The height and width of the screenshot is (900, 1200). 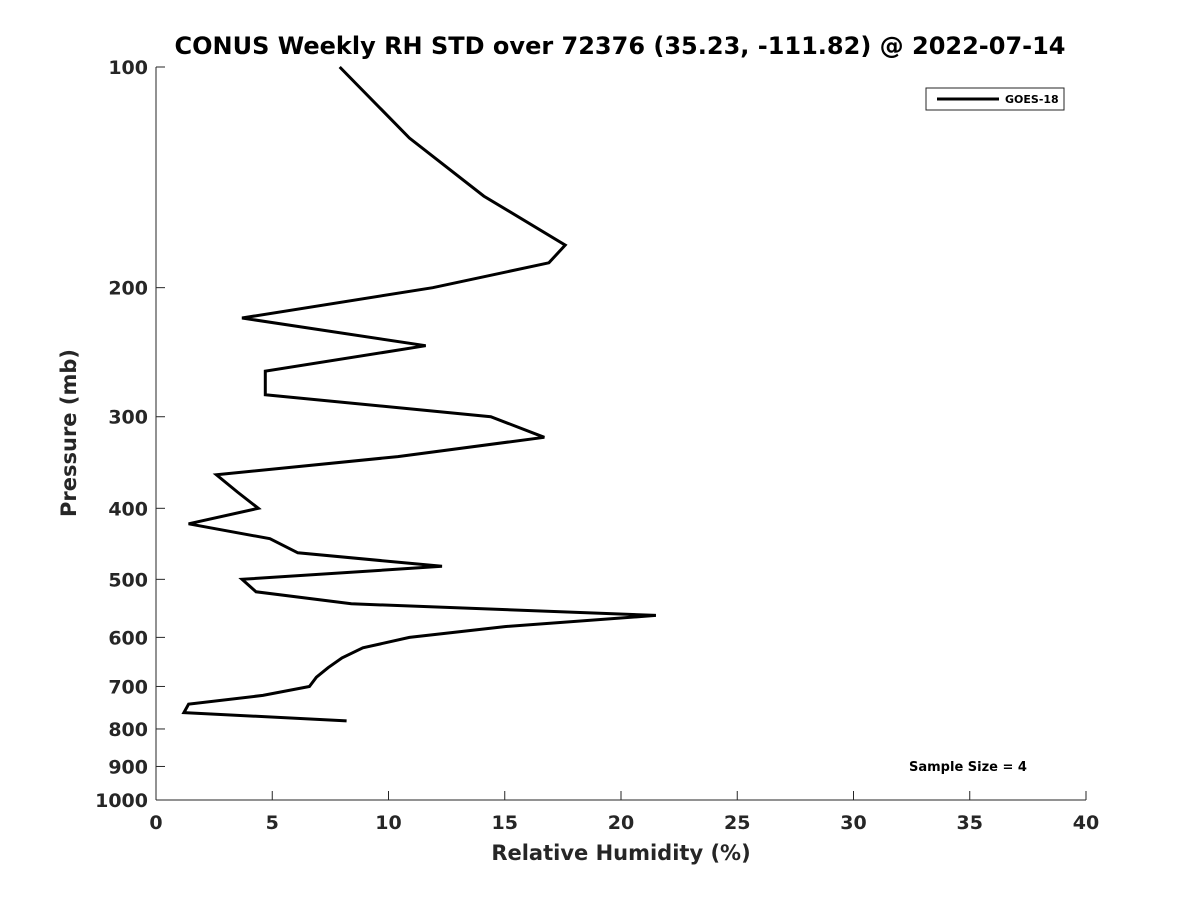 I want to click on y-axis-ticks: 100 200 300 400 500 600 700 800 900 1000, so click(x=130, y=434).